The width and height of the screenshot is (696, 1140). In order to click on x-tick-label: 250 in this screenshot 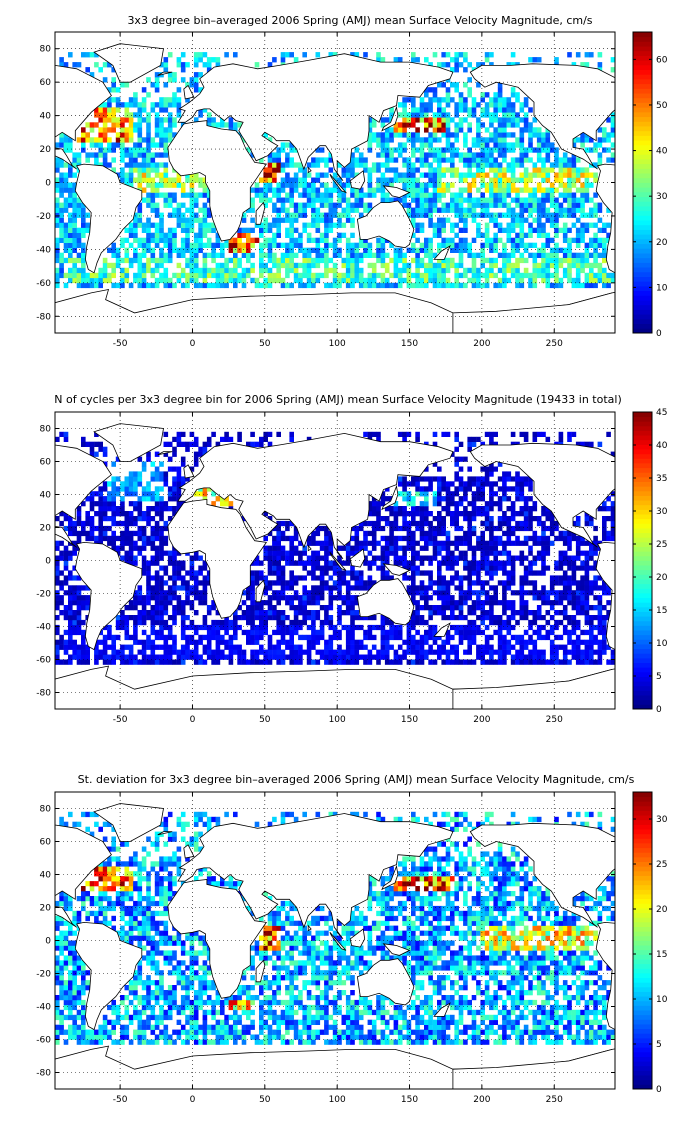, I will do `click(554, 344)`.